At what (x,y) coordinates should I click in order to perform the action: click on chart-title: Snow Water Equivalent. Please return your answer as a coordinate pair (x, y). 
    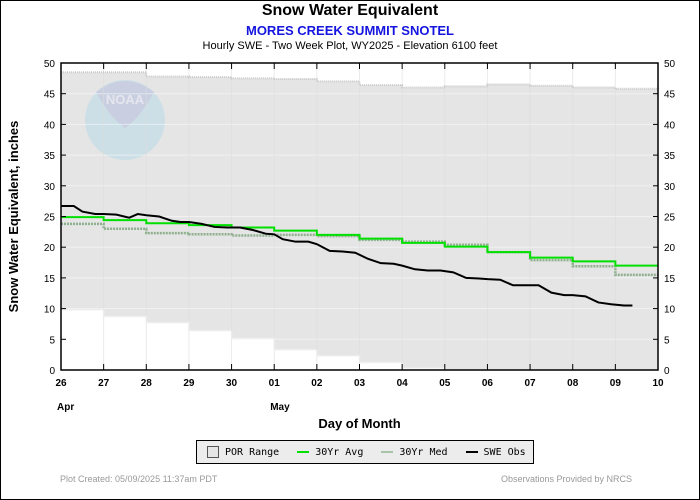
    Looking at the image, I should click on (350, 10).